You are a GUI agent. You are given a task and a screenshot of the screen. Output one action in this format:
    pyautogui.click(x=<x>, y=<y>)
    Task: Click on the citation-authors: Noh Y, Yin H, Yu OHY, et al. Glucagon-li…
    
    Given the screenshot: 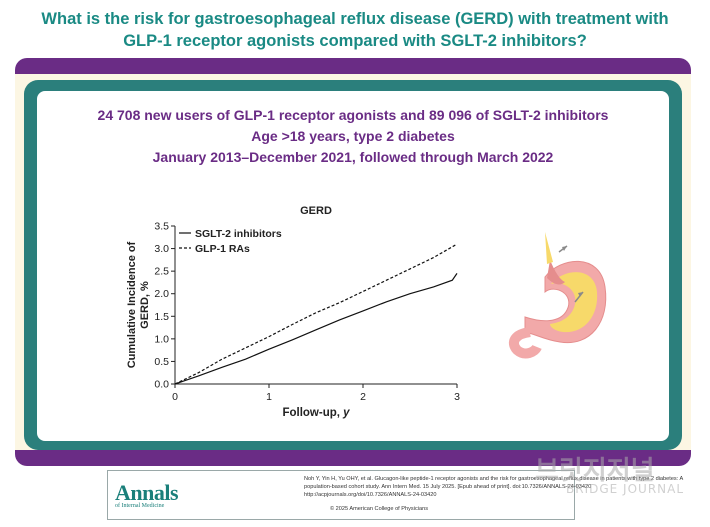 What is the action you would take?
    pyautogui.click(x=494, y=479)
    